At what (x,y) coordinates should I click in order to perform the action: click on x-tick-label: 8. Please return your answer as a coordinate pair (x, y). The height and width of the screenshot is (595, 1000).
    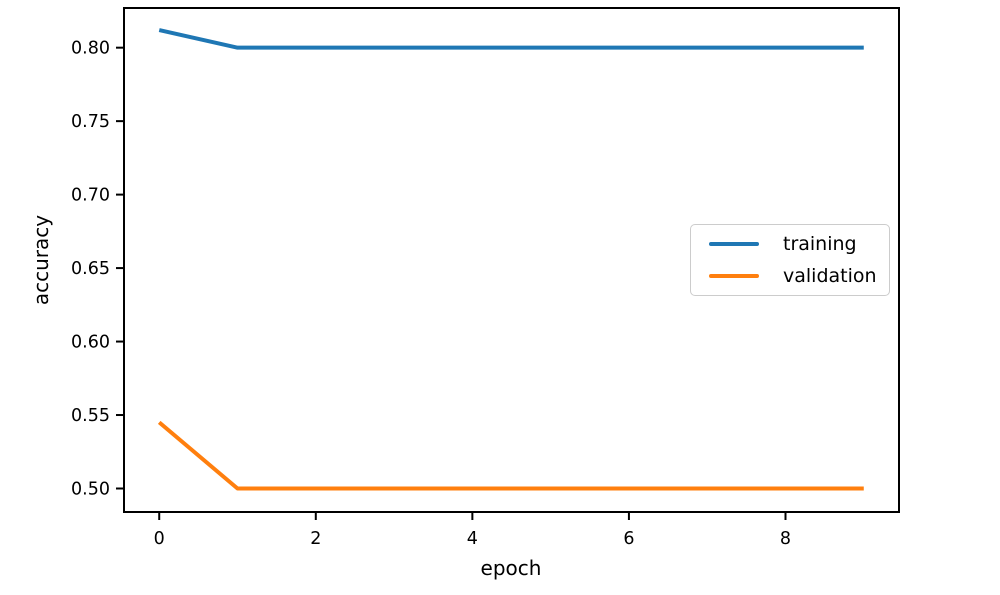
    Looking at the image, I should click on (785, 539).